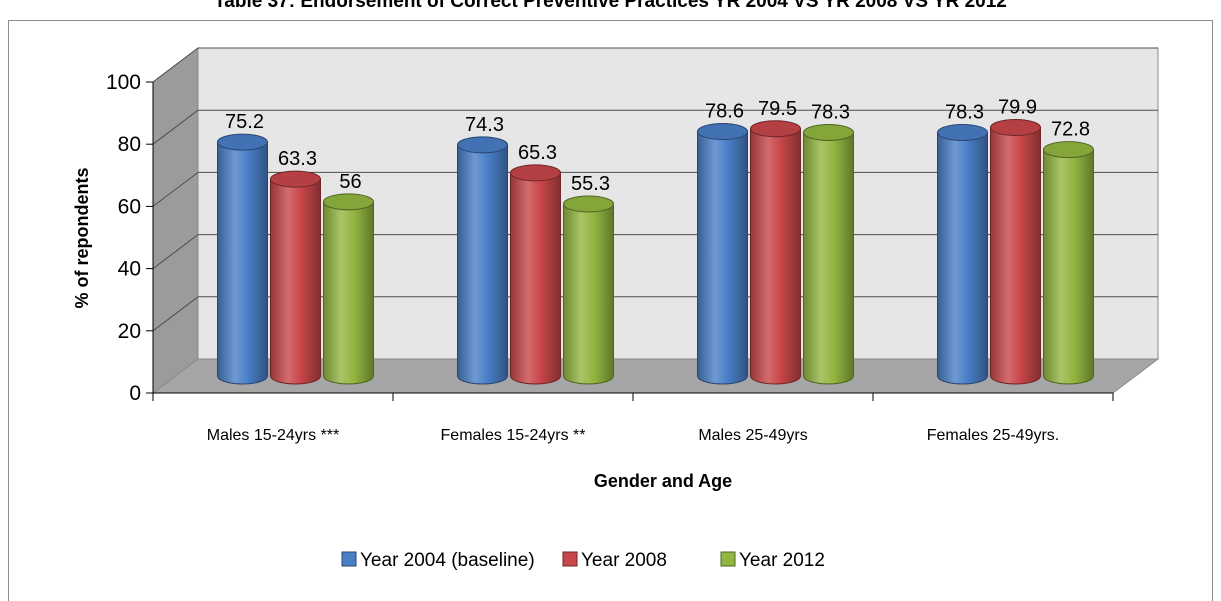 The height and width of the screenshot is (601, 1221). What do you see at coordinates (782, 560) in the screenshot?
I see `legend-label: Year 2012` at bounding box center [782, 560].